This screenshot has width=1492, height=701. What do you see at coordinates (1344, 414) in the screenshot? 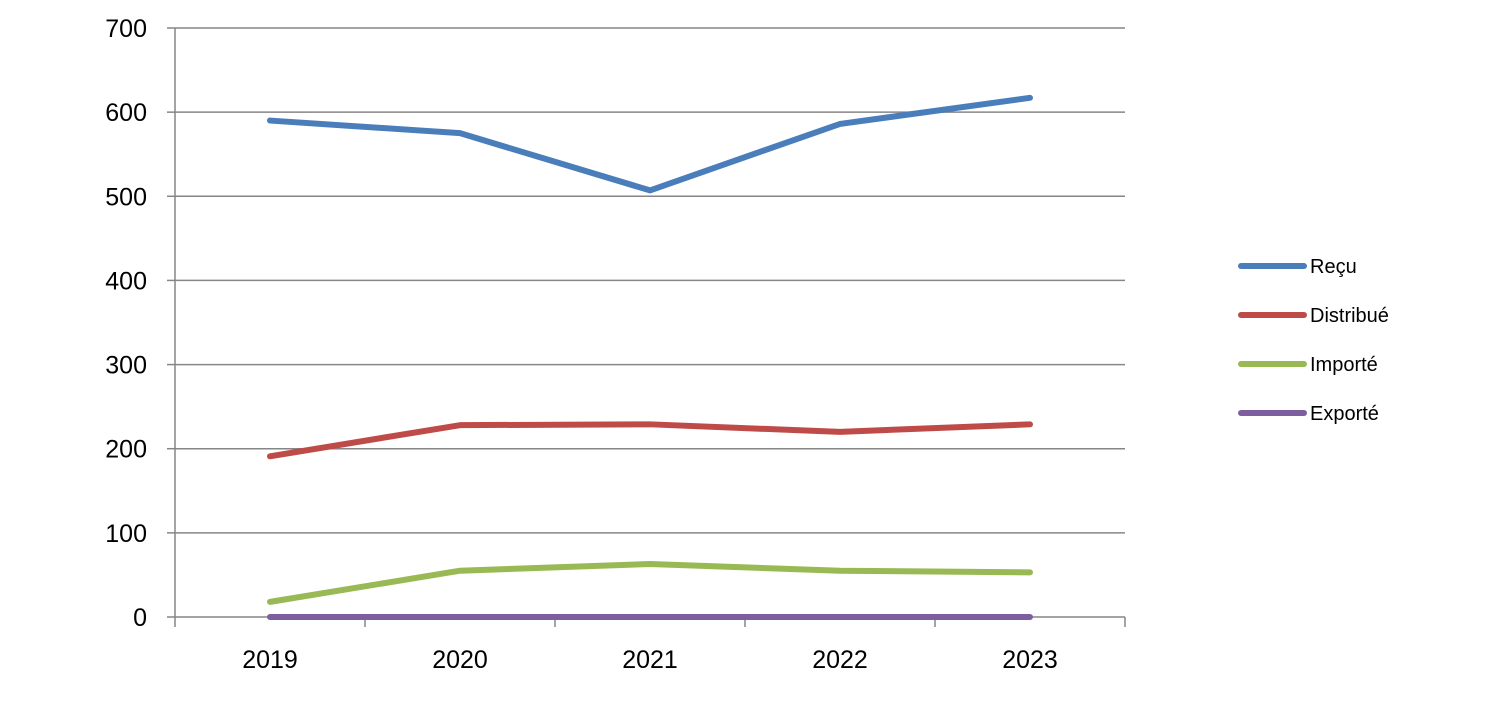
I see `legend-label: Exporté` at bounding box center [1344, 414].